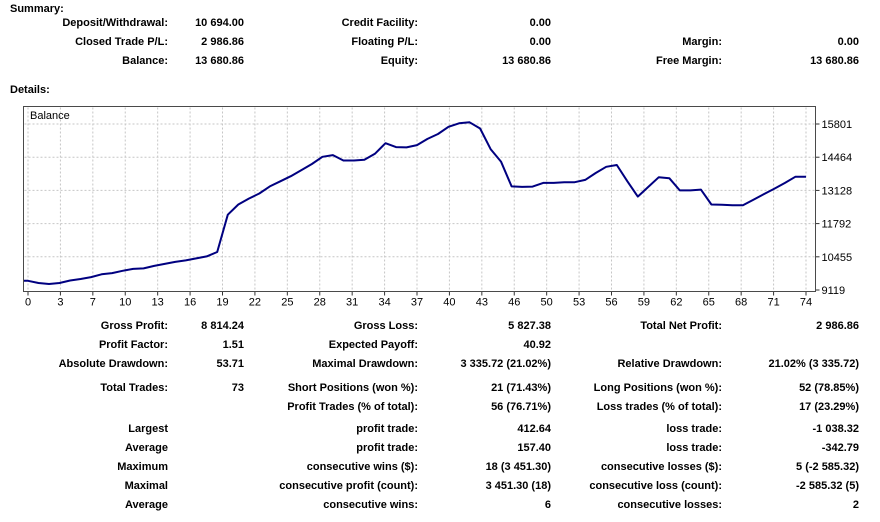 This screenshot has height=522, width=880. What do you see at coordinates (237, 388) in the screenshot?
I see `stat-value: 73` at bounding box center [237, 388].